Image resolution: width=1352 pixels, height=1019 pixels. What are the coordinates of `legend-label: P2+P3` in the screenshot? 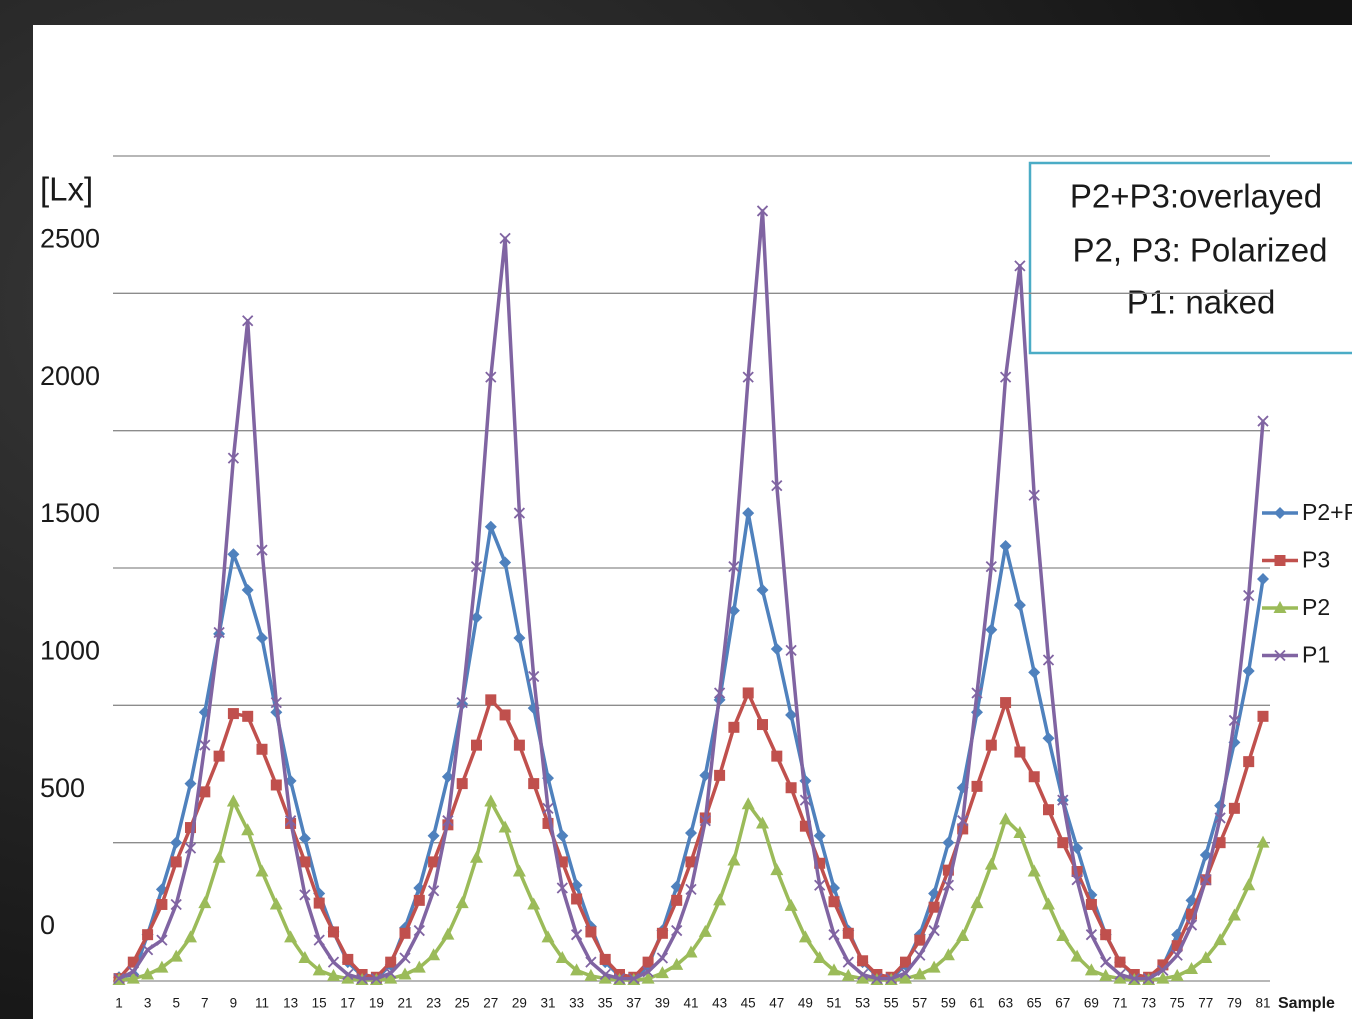 It's located at (1327, 512).